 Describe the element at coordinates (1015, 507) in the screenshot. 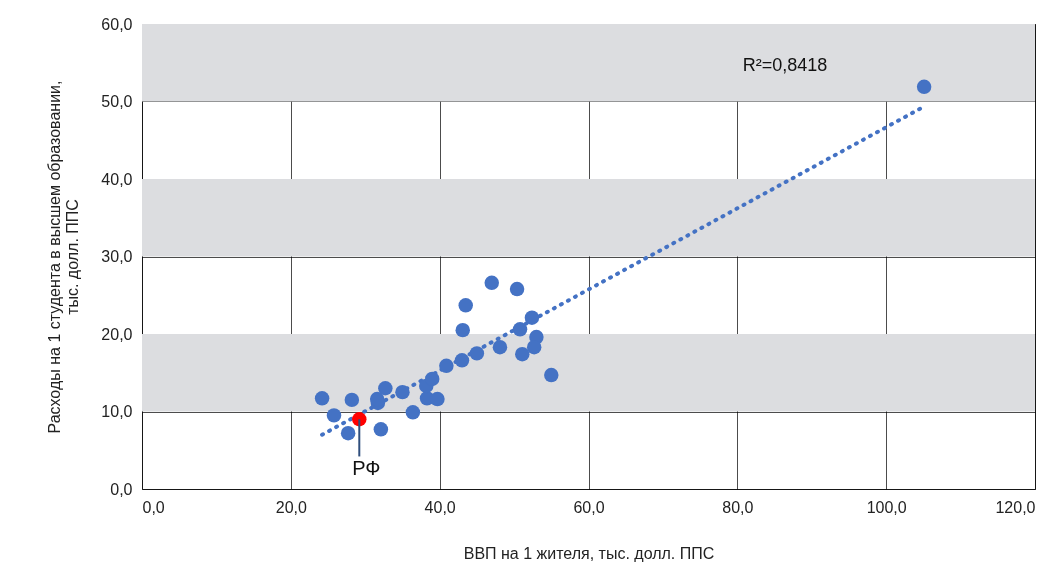

I see `x-tick-label: 120,0` at that location.